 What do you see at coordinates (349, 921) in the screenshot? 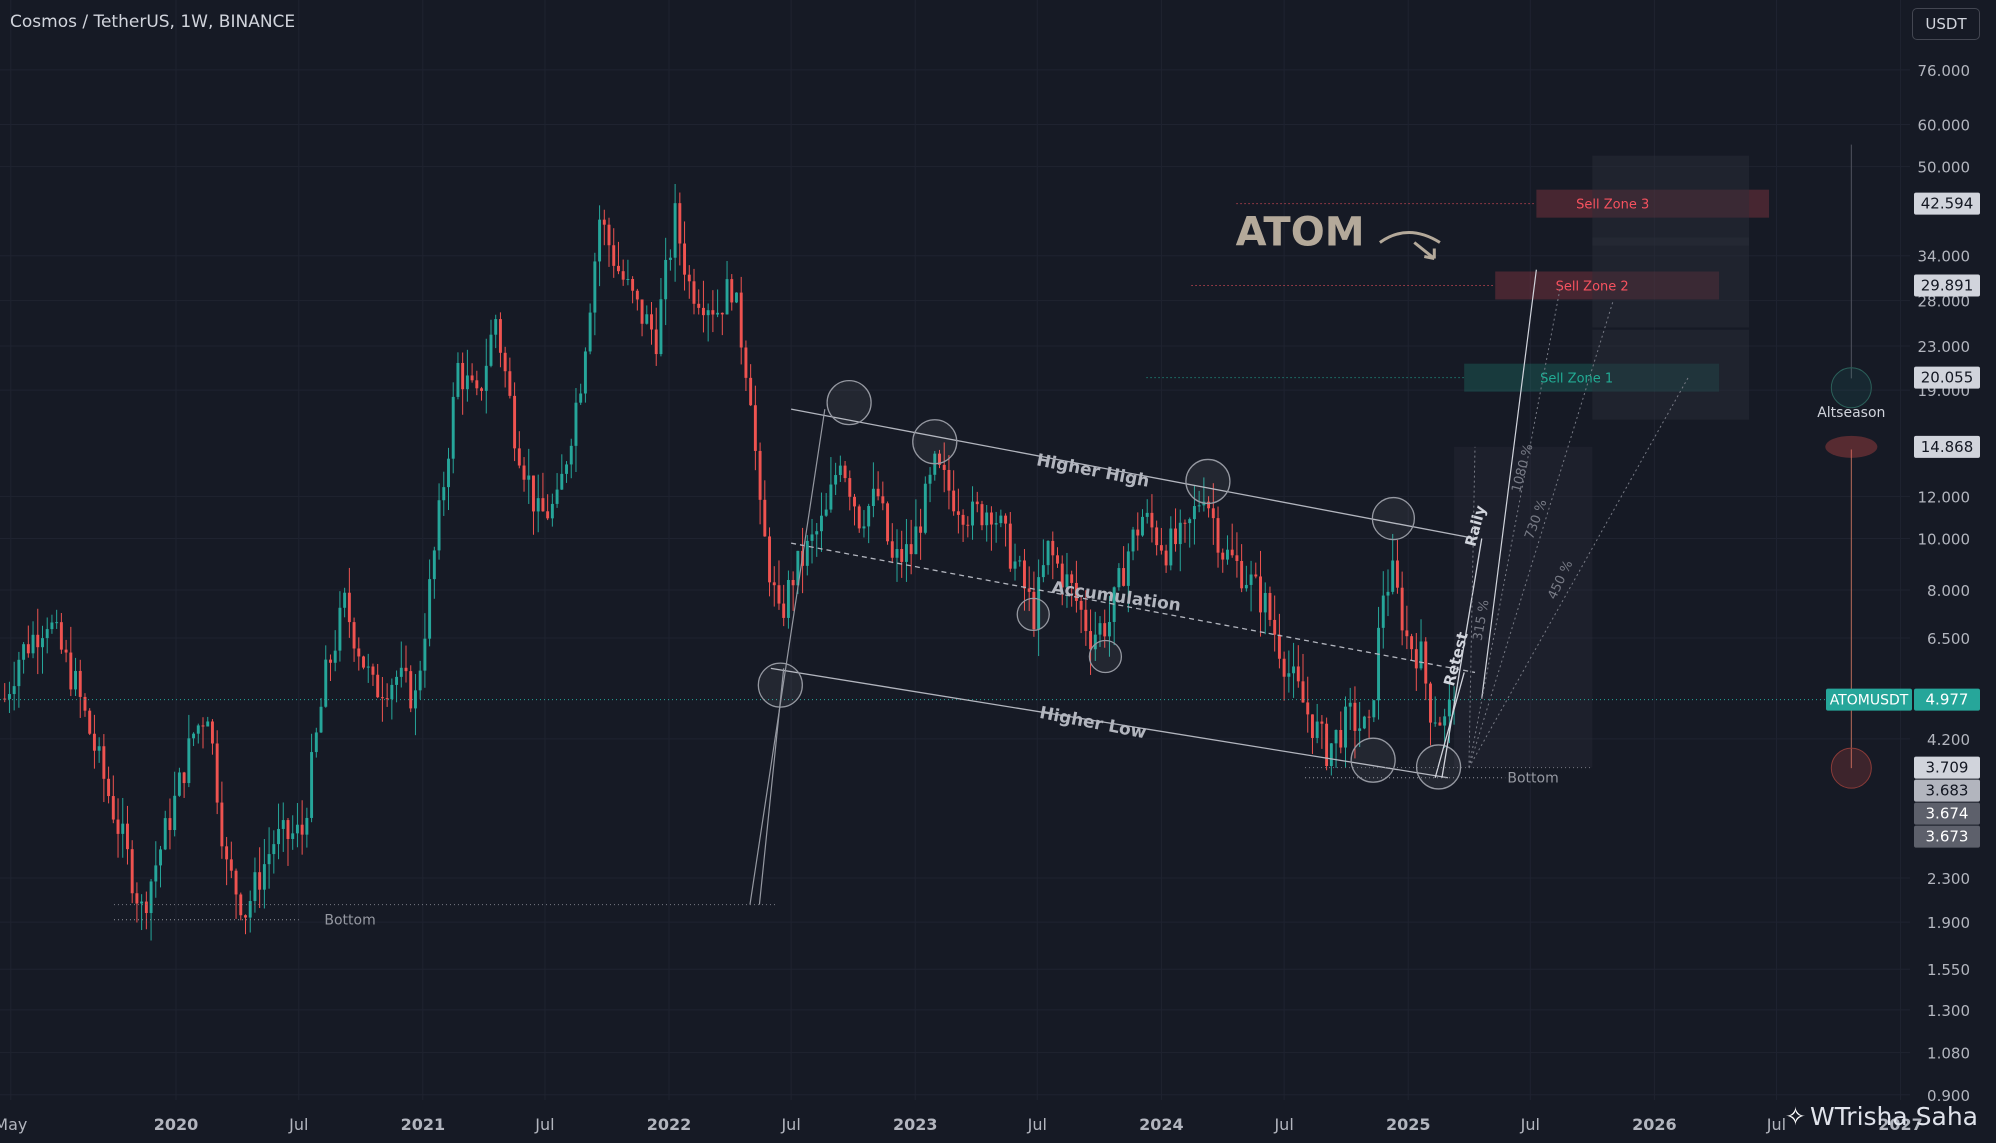
I see `bottom-label: Bottom` at bounding box center [349, 921].